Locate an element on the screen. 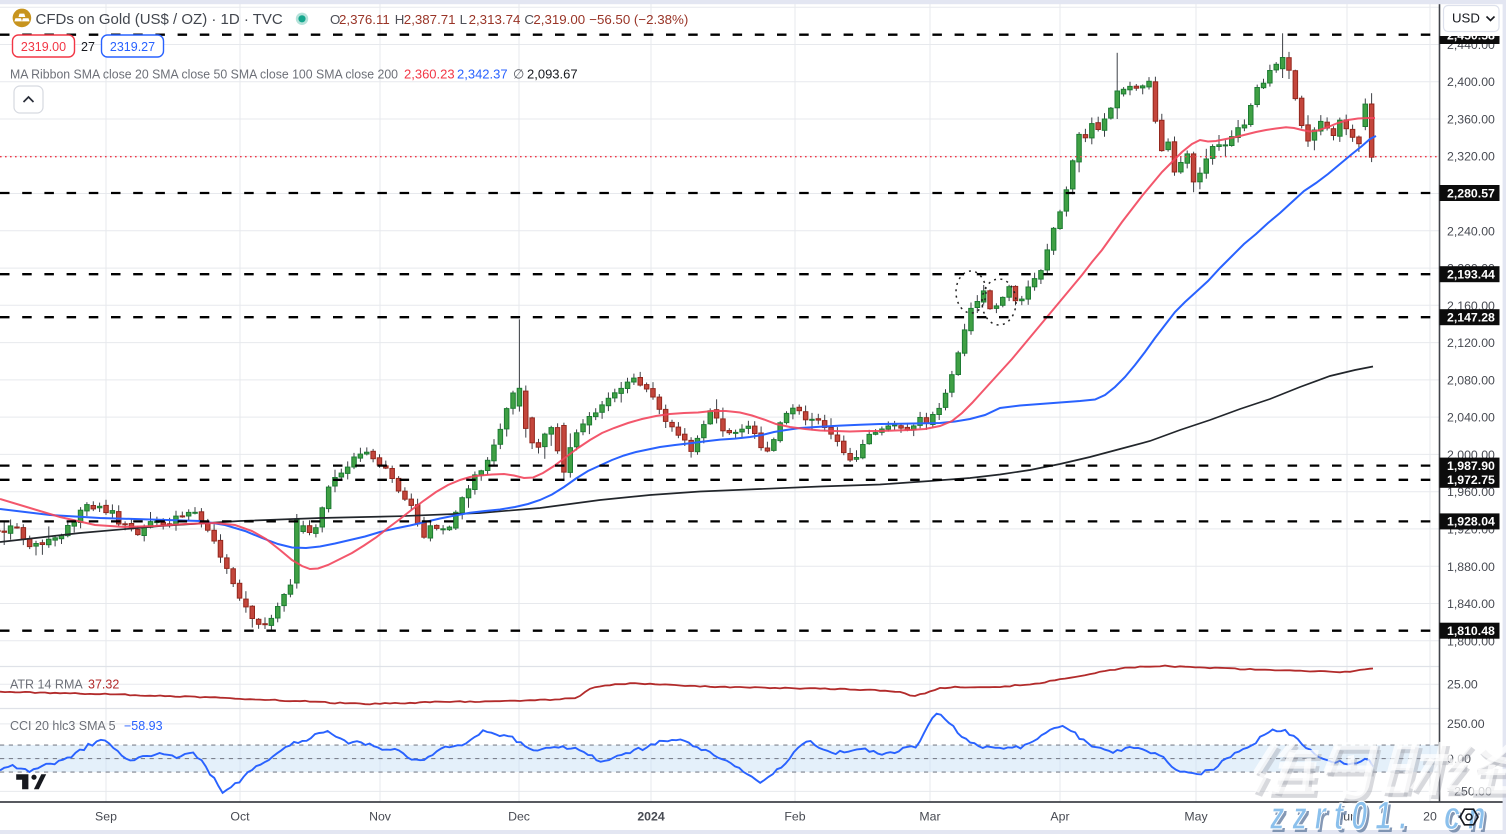 This screenshot has height=839, width=1506. svg-text: 2,147.28 is located at coordinates (1471, 318).